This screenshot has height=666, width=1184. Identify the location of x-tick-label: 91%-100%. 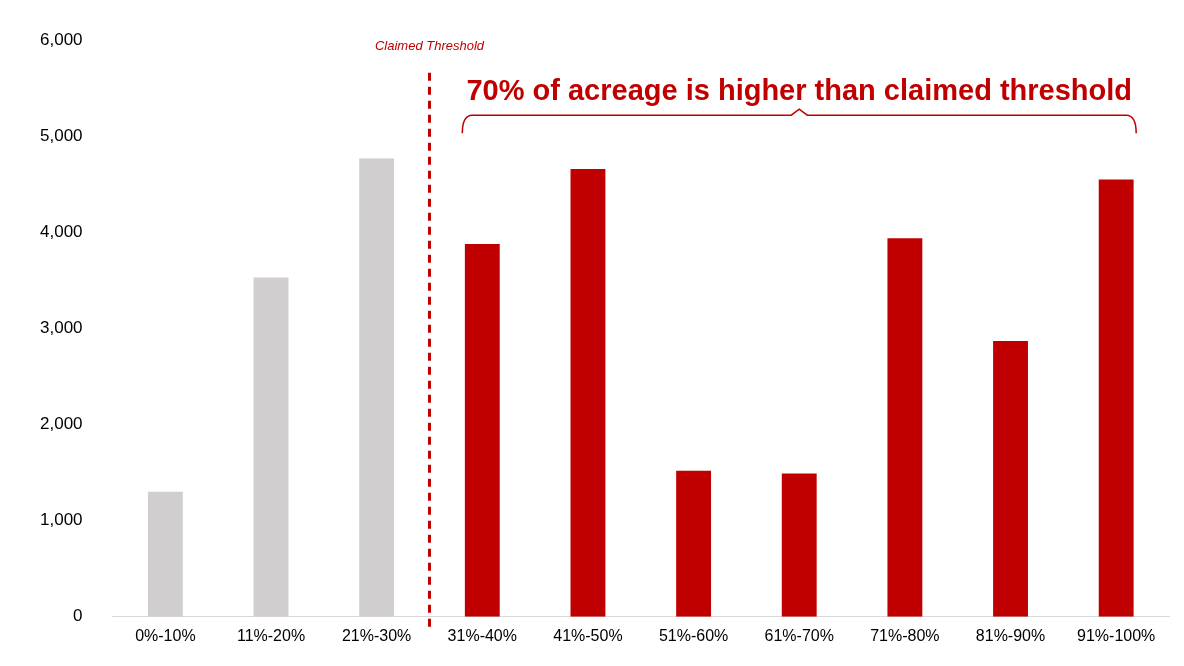
(1116, 635).